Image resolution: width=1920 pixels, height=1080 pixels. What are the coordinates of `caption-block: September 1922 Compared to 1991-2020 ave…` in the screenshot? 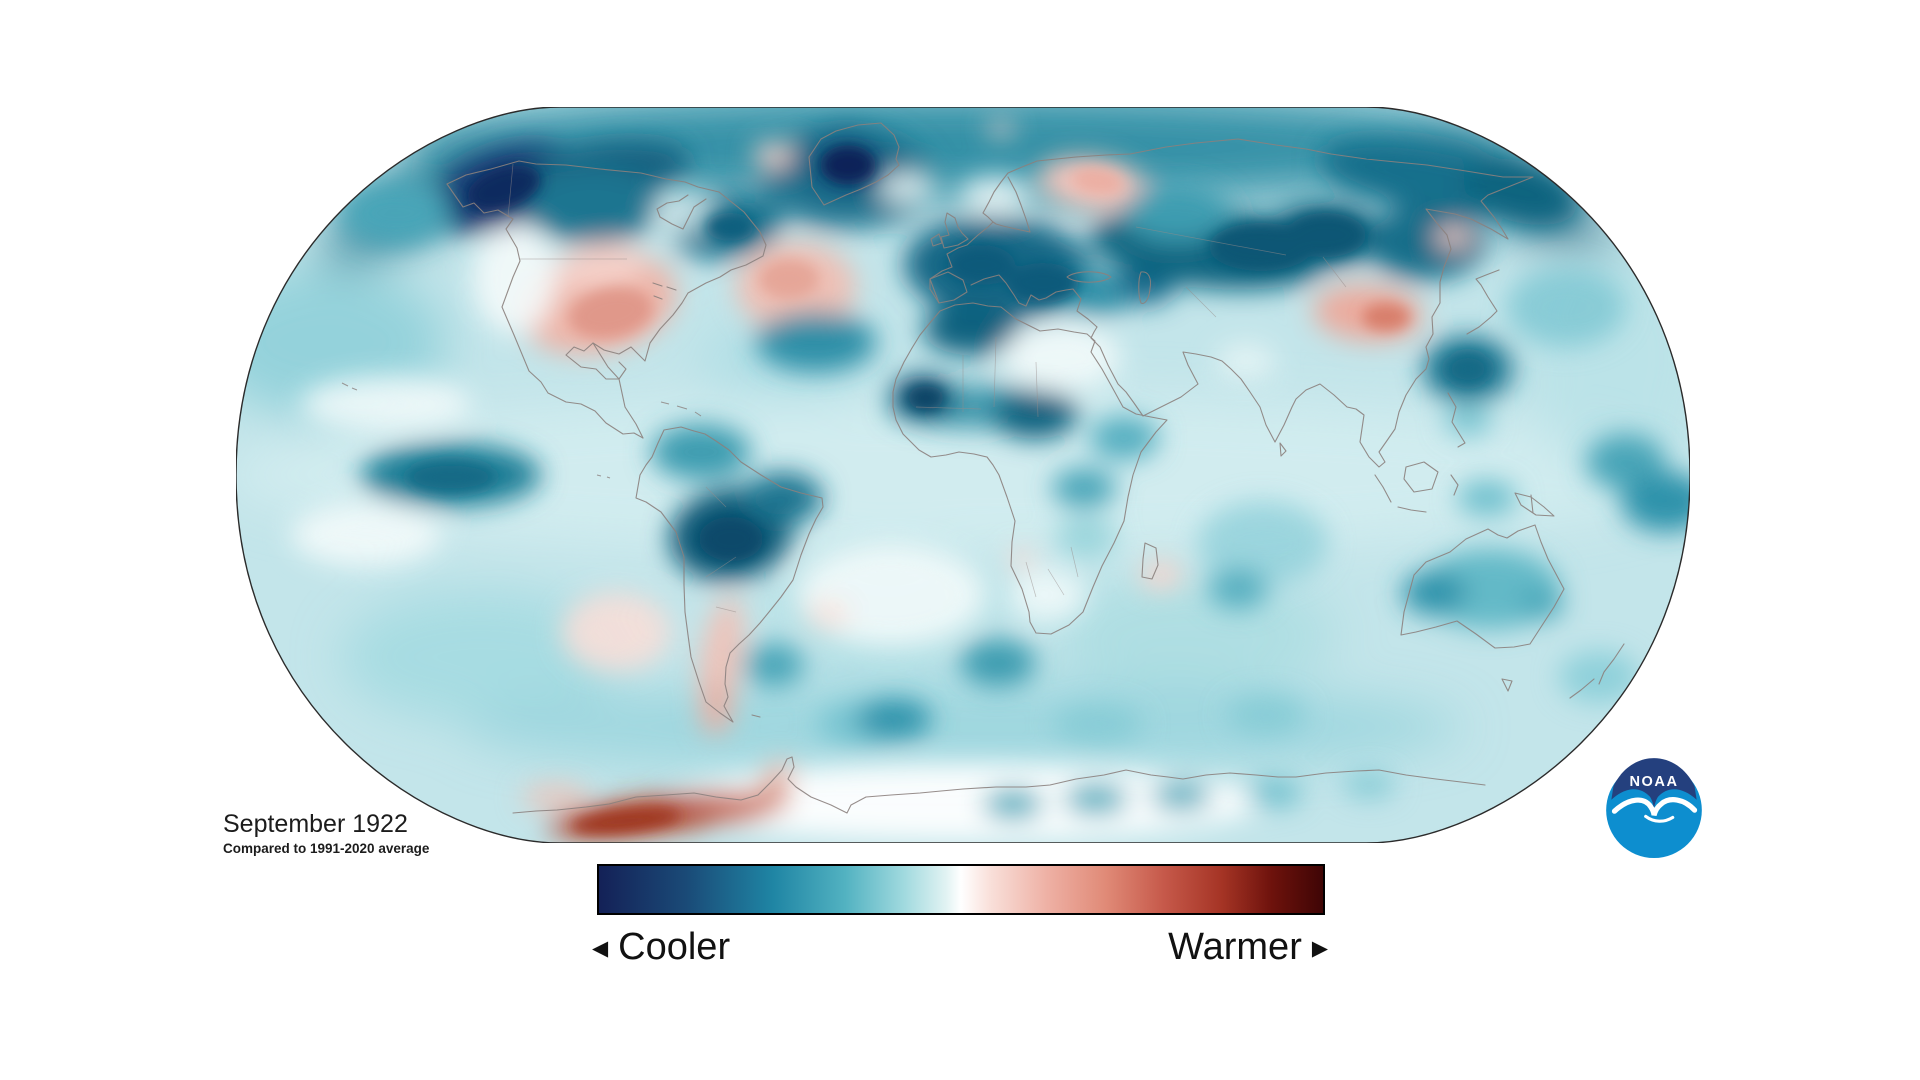 It's located at (326, 833).